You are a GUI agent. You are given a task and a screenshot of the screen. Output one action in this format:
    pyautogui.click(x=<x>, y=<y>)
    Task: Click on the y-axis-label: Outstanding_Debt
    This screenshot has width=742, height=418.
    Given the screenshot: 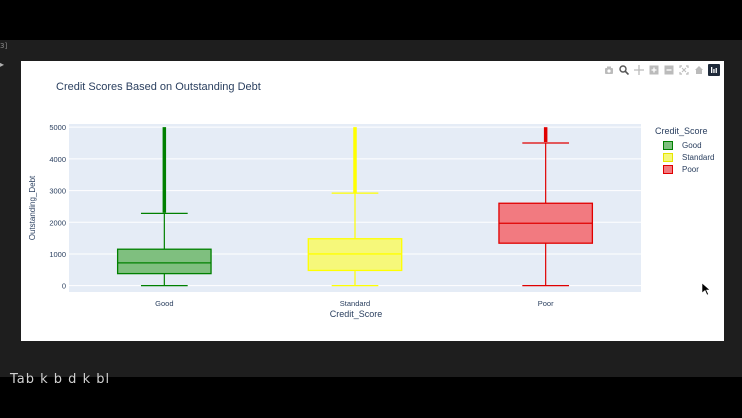 What is the action you would take?
    pyautogui.click(x=32, y=207)
    